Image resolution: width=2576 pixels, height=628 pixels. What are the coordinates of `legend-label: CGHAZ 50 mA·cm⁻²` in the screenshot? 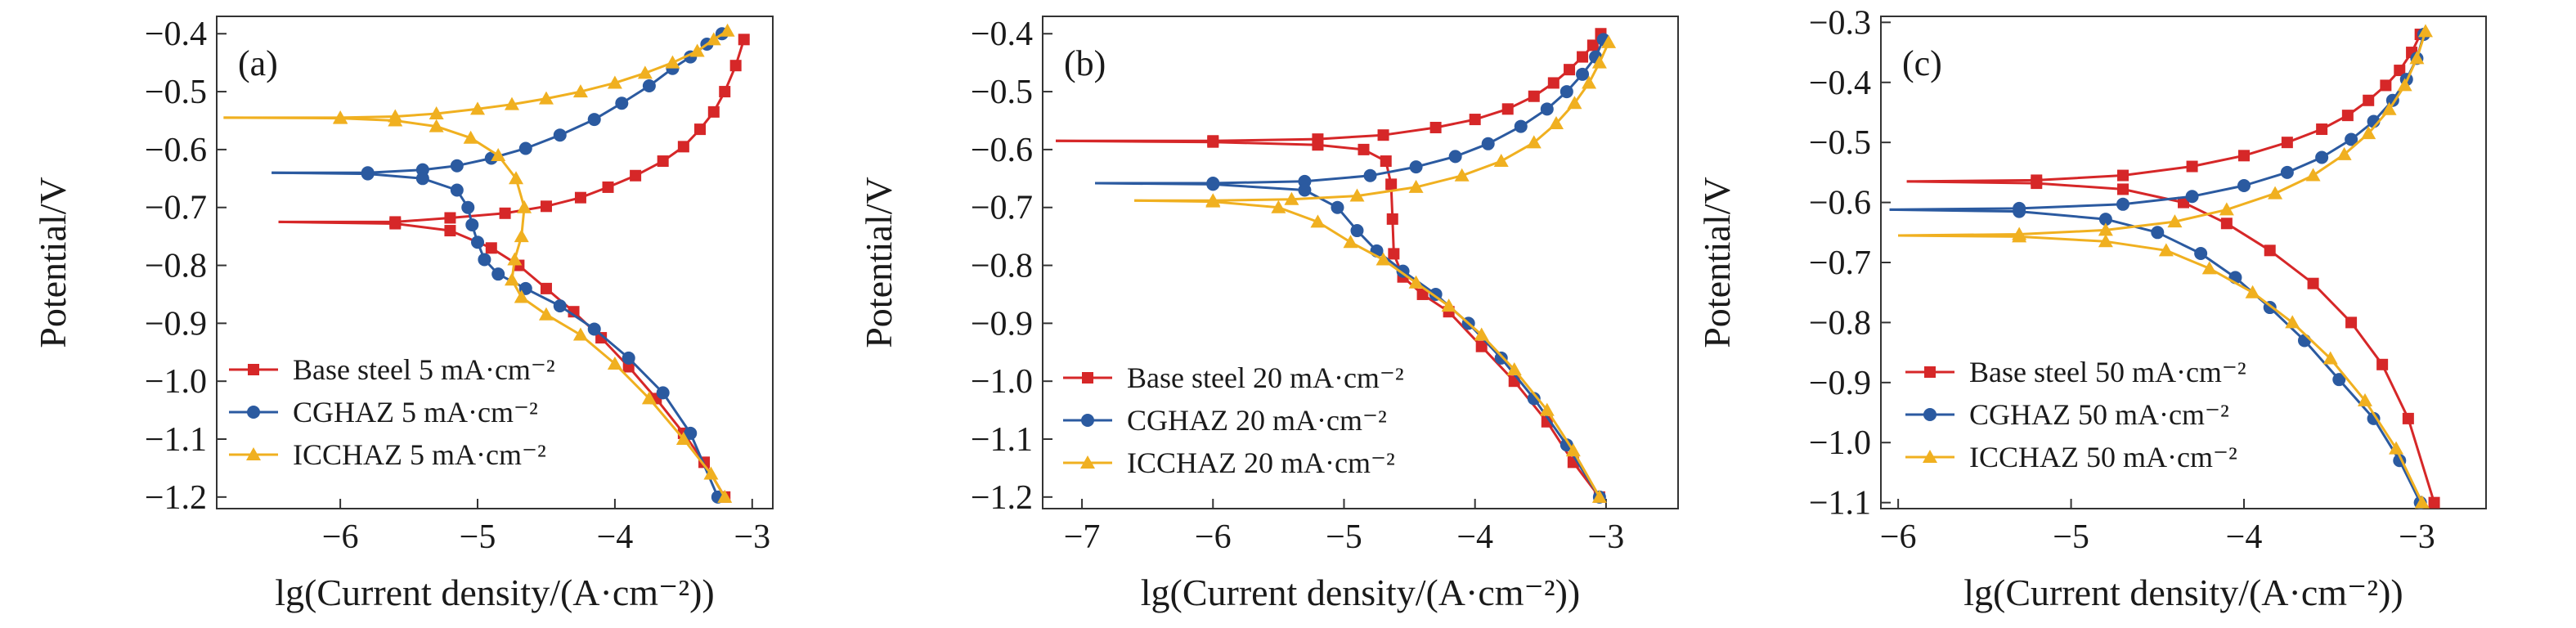 It's located at (2099, 414).